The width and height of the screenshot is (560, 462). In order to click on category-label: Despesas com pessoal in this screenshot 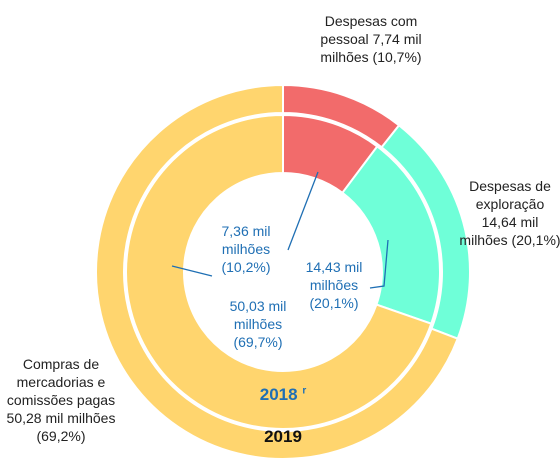, I will do `click(369, 30)`.